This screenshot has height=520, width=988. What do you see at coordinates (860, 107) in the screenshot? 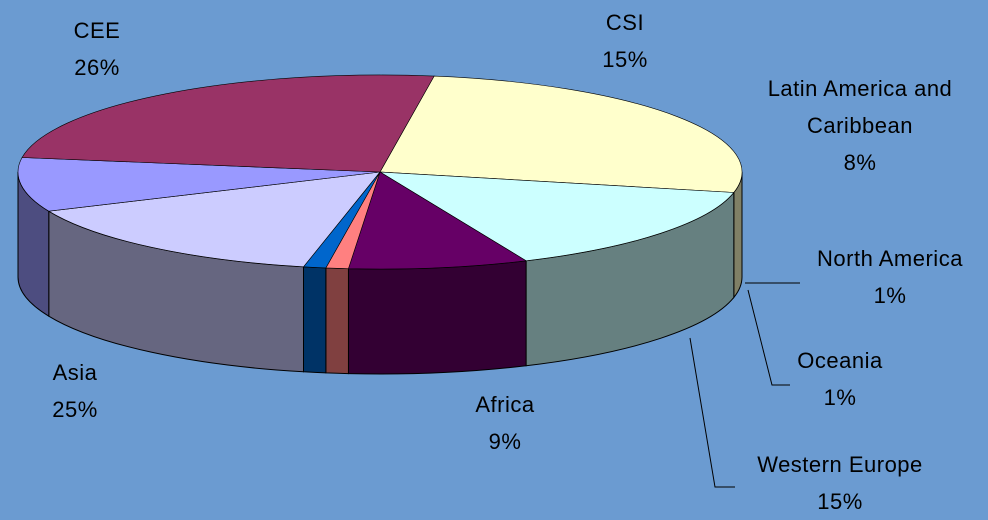
I see `label-name: Latin America and Caribbean` at bounding box center [860, 107].